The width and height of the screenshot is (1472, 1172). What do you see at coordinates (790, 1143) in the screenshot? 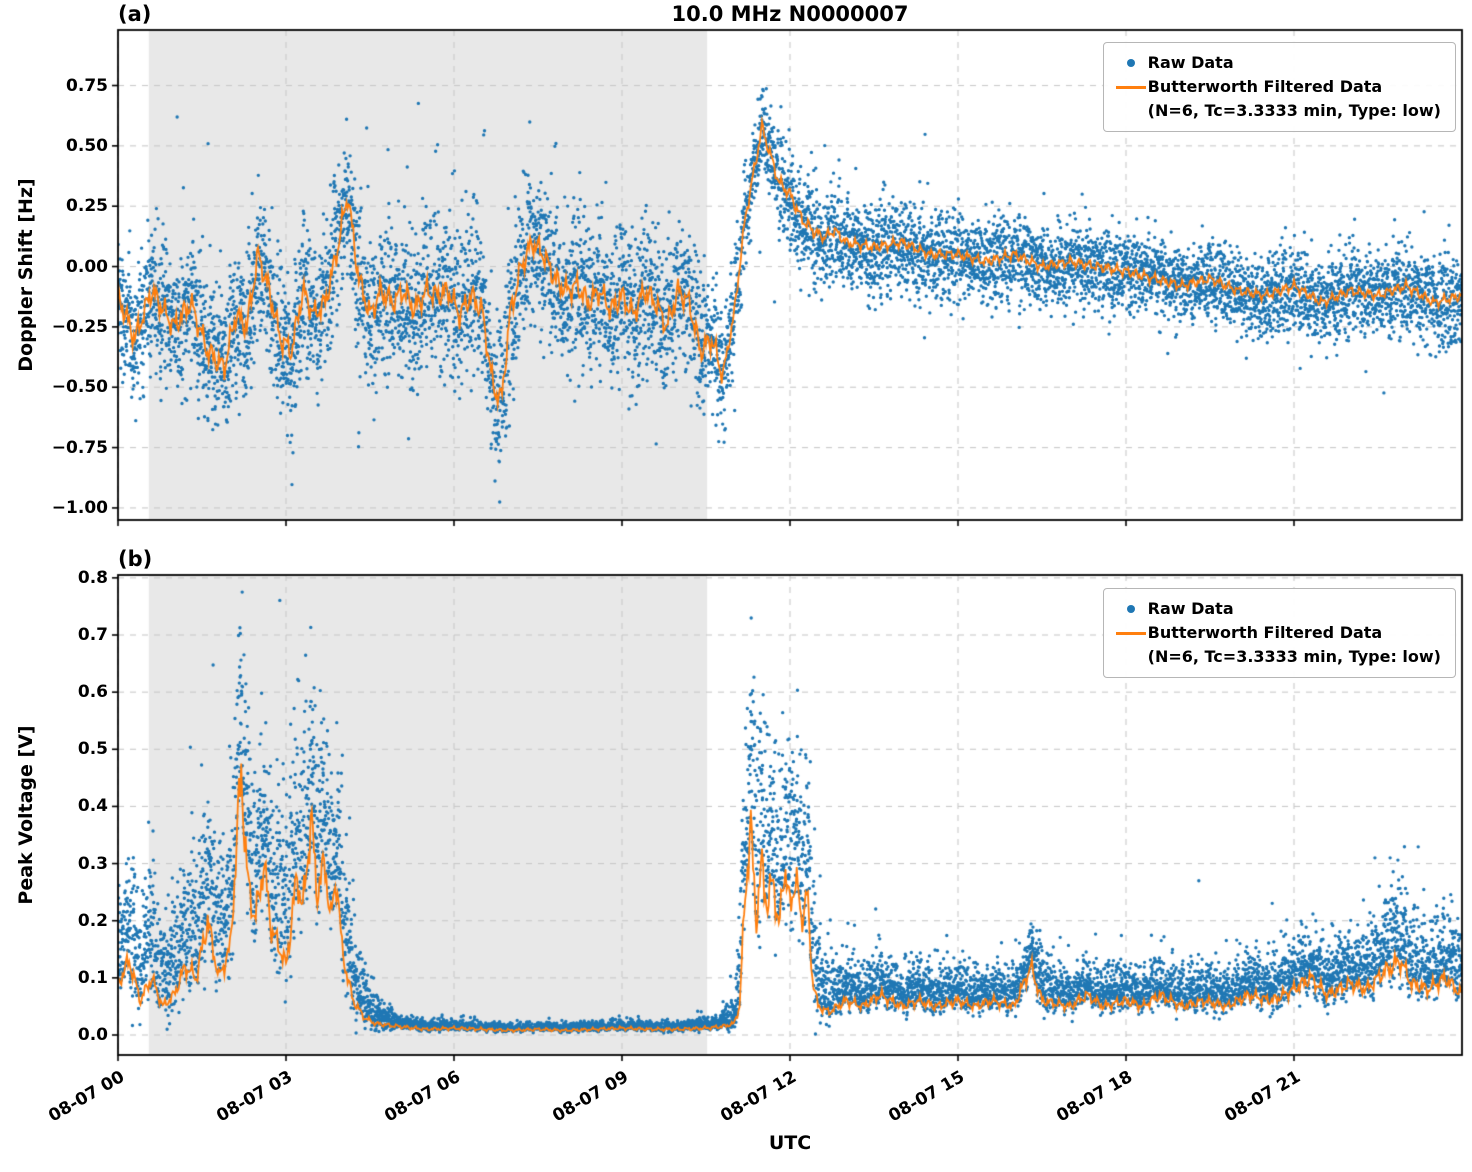
I see `x-axis-label: UTC` at bounding box center [790, 1143].